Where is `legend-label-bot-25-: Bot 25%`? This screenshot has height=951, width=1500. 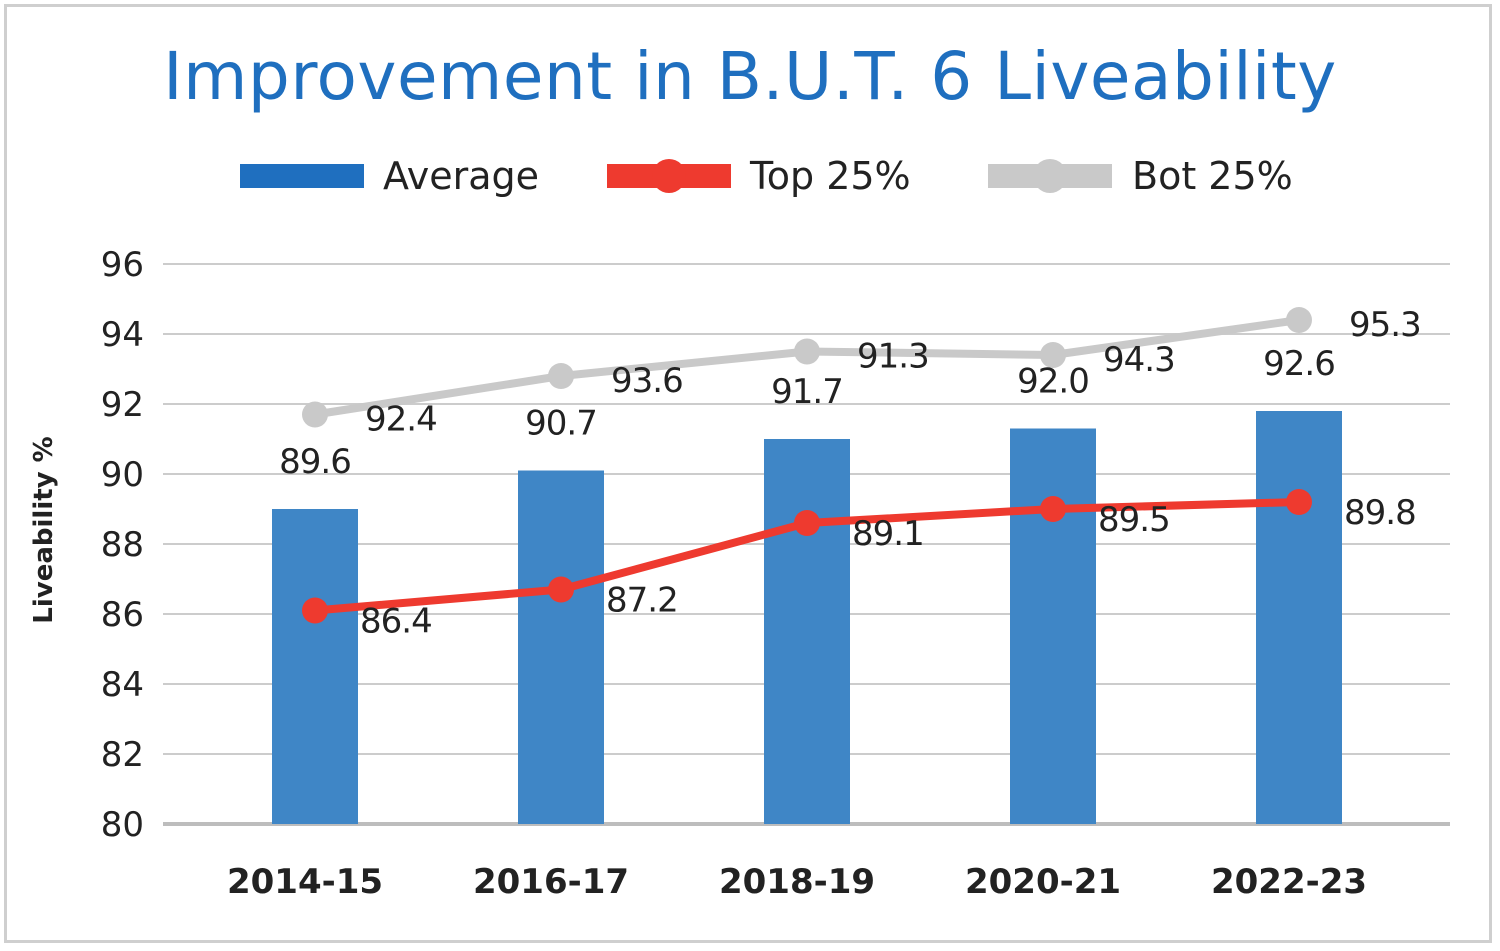
legend-label-bot-25-: Bot 25% is located at coordinates (1212, 176).